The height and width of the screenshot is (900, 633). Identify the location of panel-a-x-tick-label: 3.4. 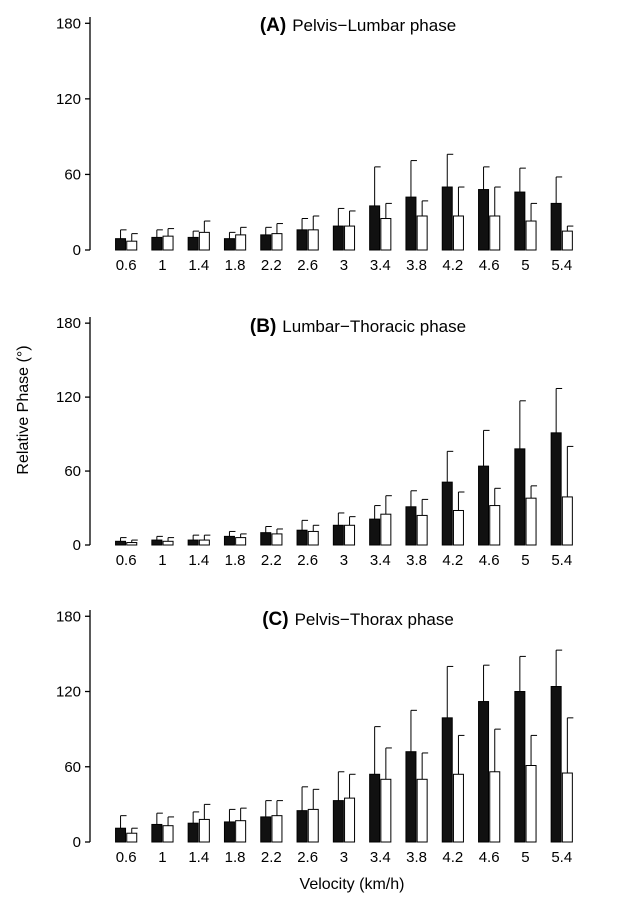
(380, 265).